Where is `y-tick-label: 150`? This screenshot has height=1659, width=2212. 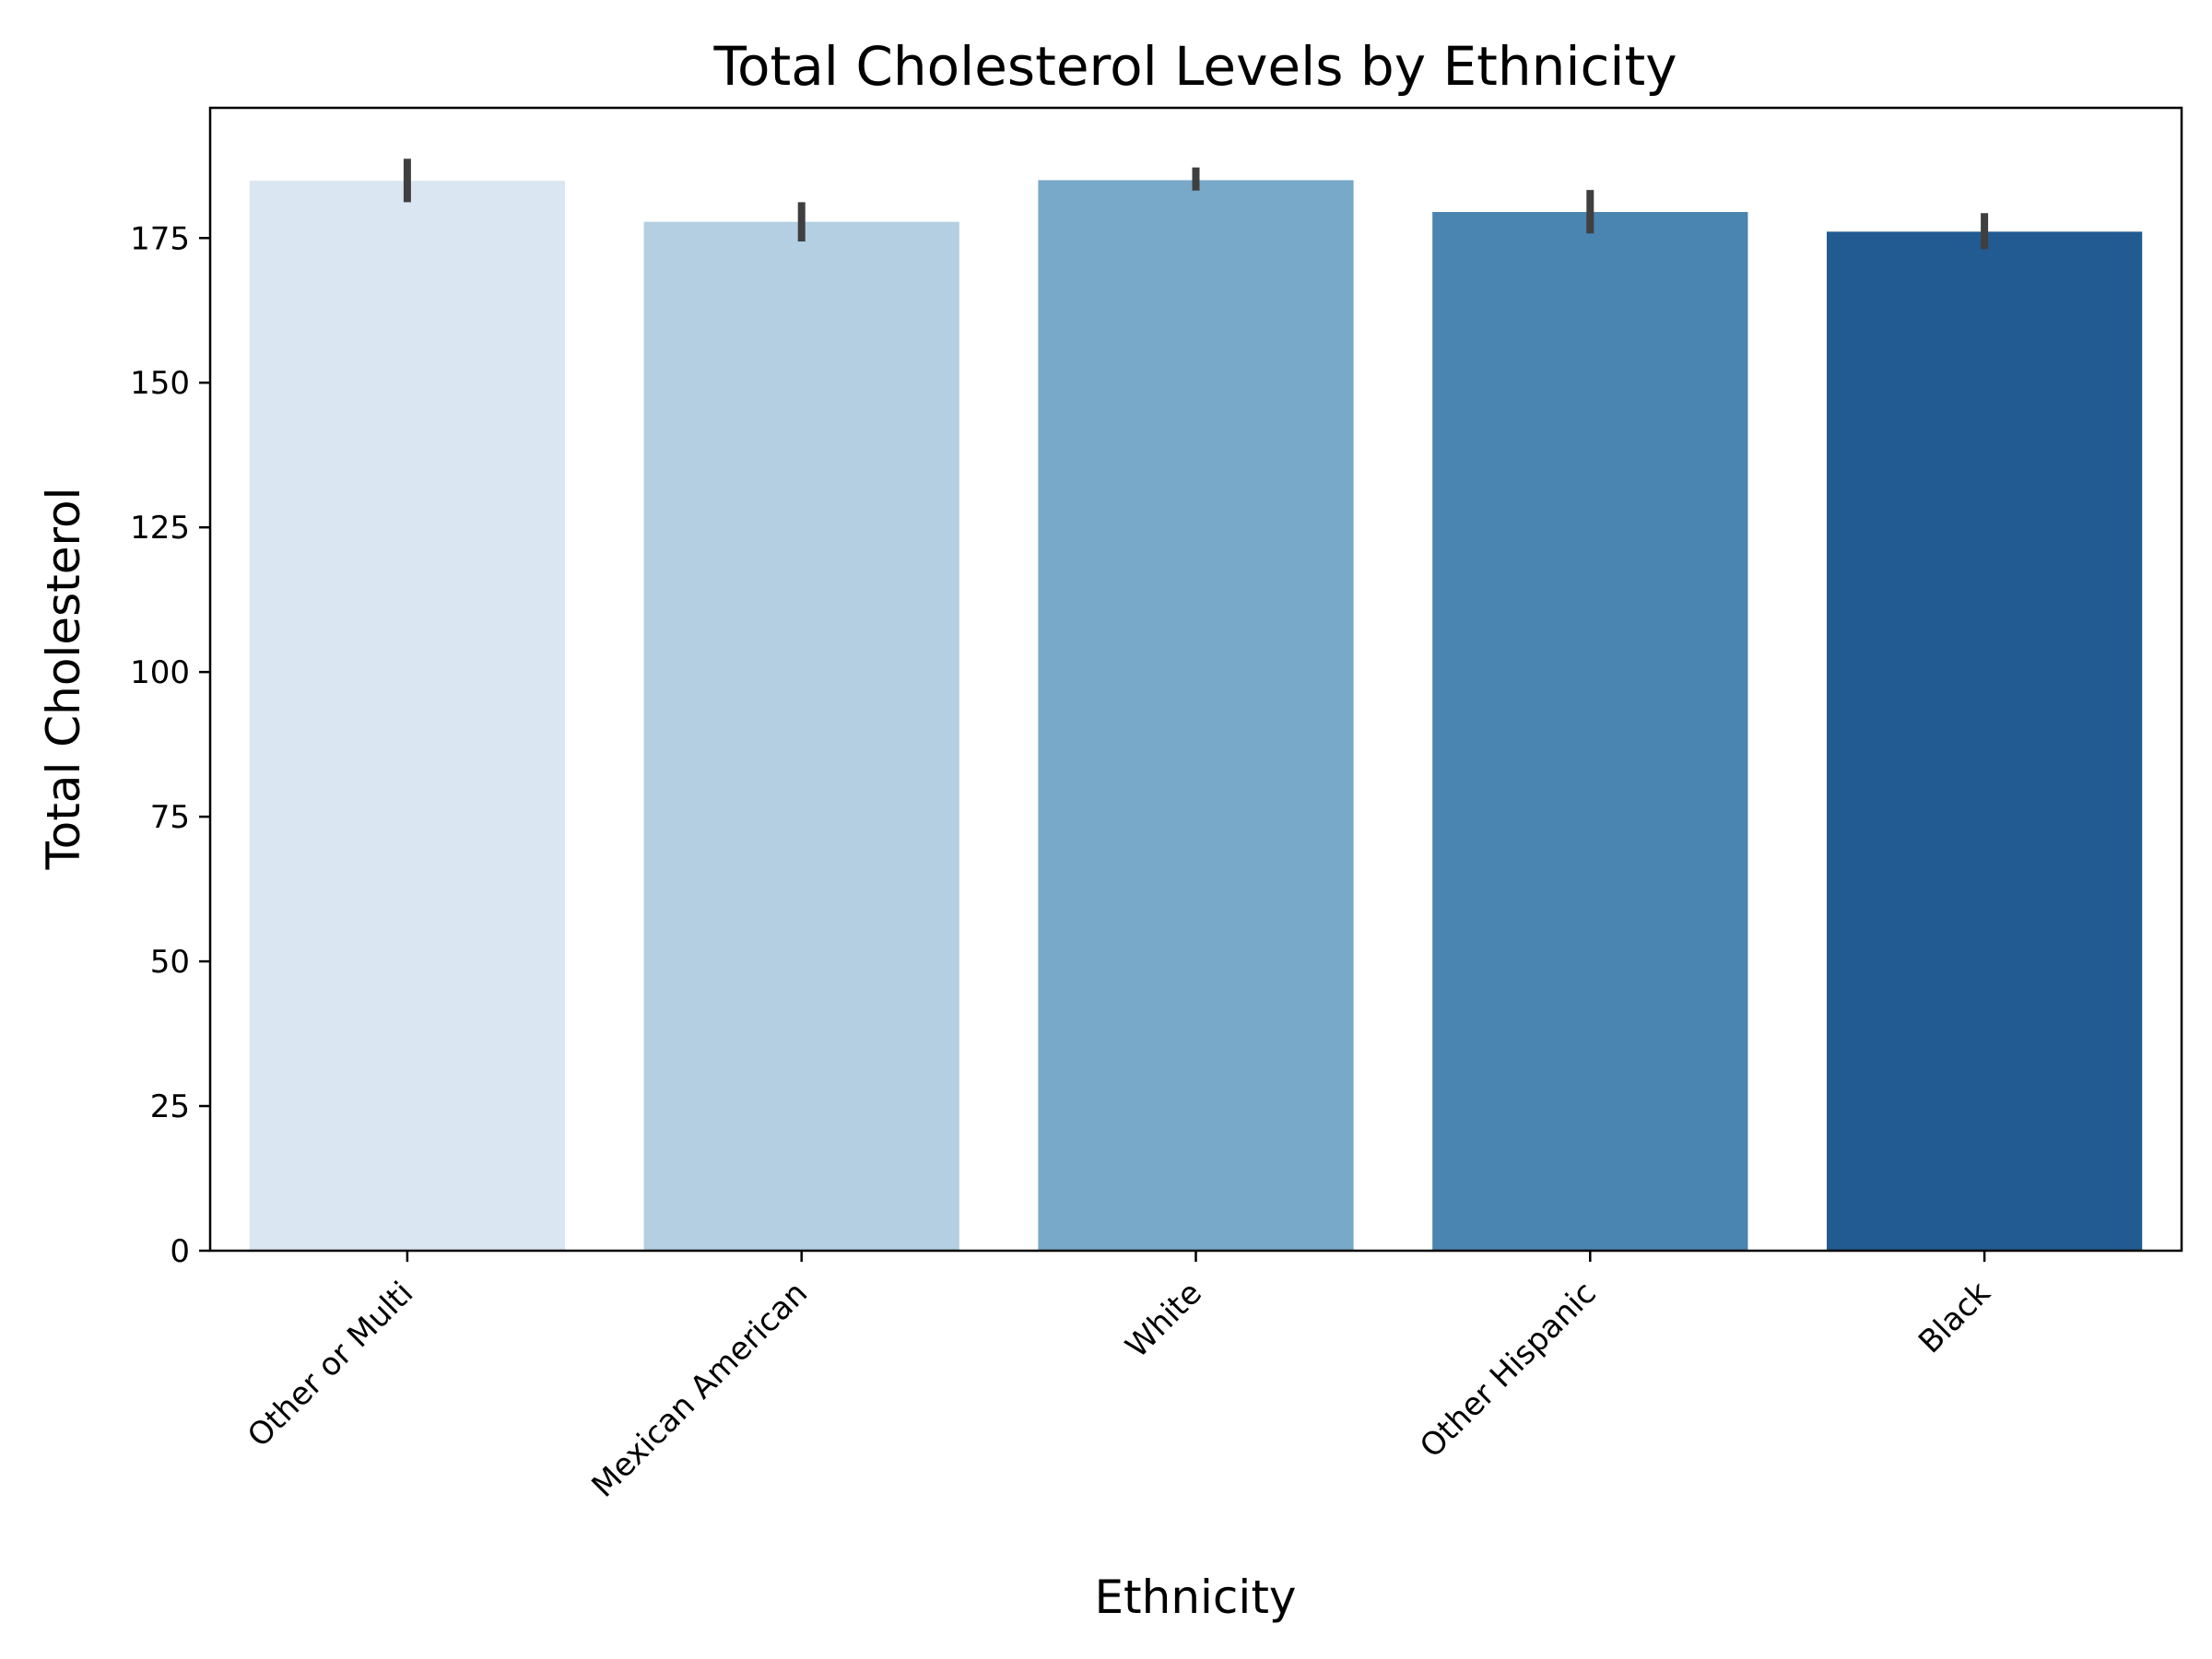 y-tick-label: 150 is located at coordinates (160, 383).